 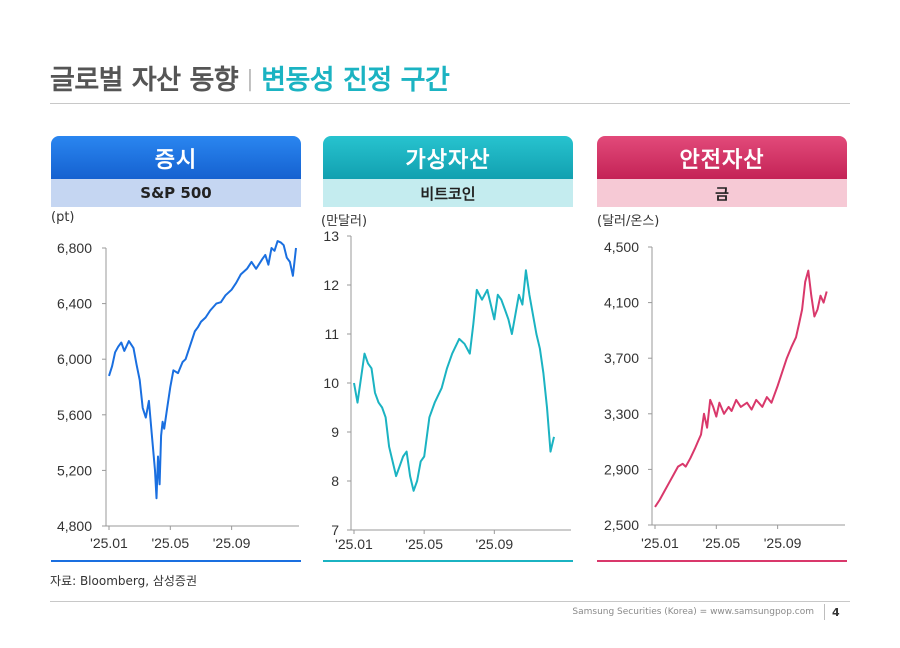 What do you see at coordinates (448, 193) in the screenshot?
I see `crypto-panel-subheader: 비트코인` at bounding box center [448, 193].